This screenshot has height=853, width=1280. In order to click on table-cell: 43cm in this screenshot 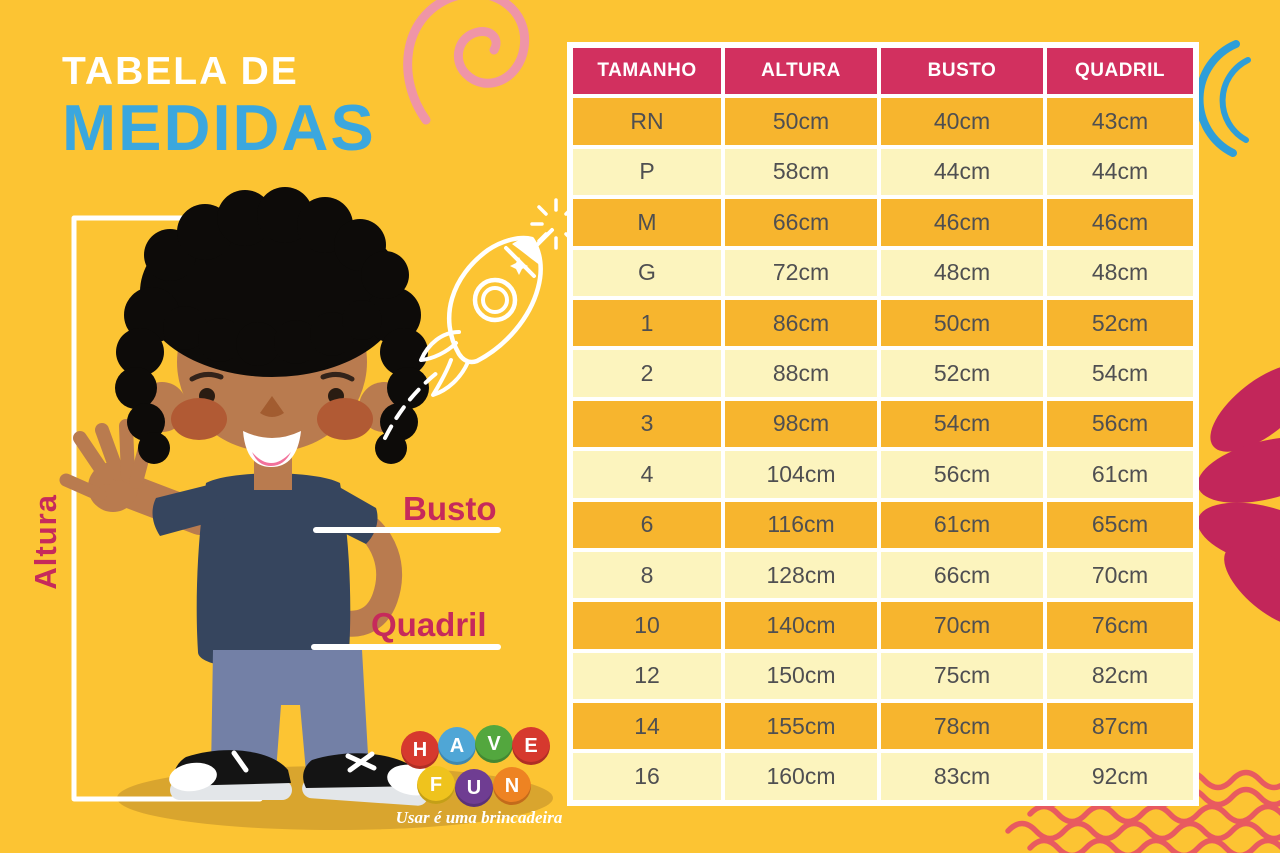, I will do `click(1120, 121)`.